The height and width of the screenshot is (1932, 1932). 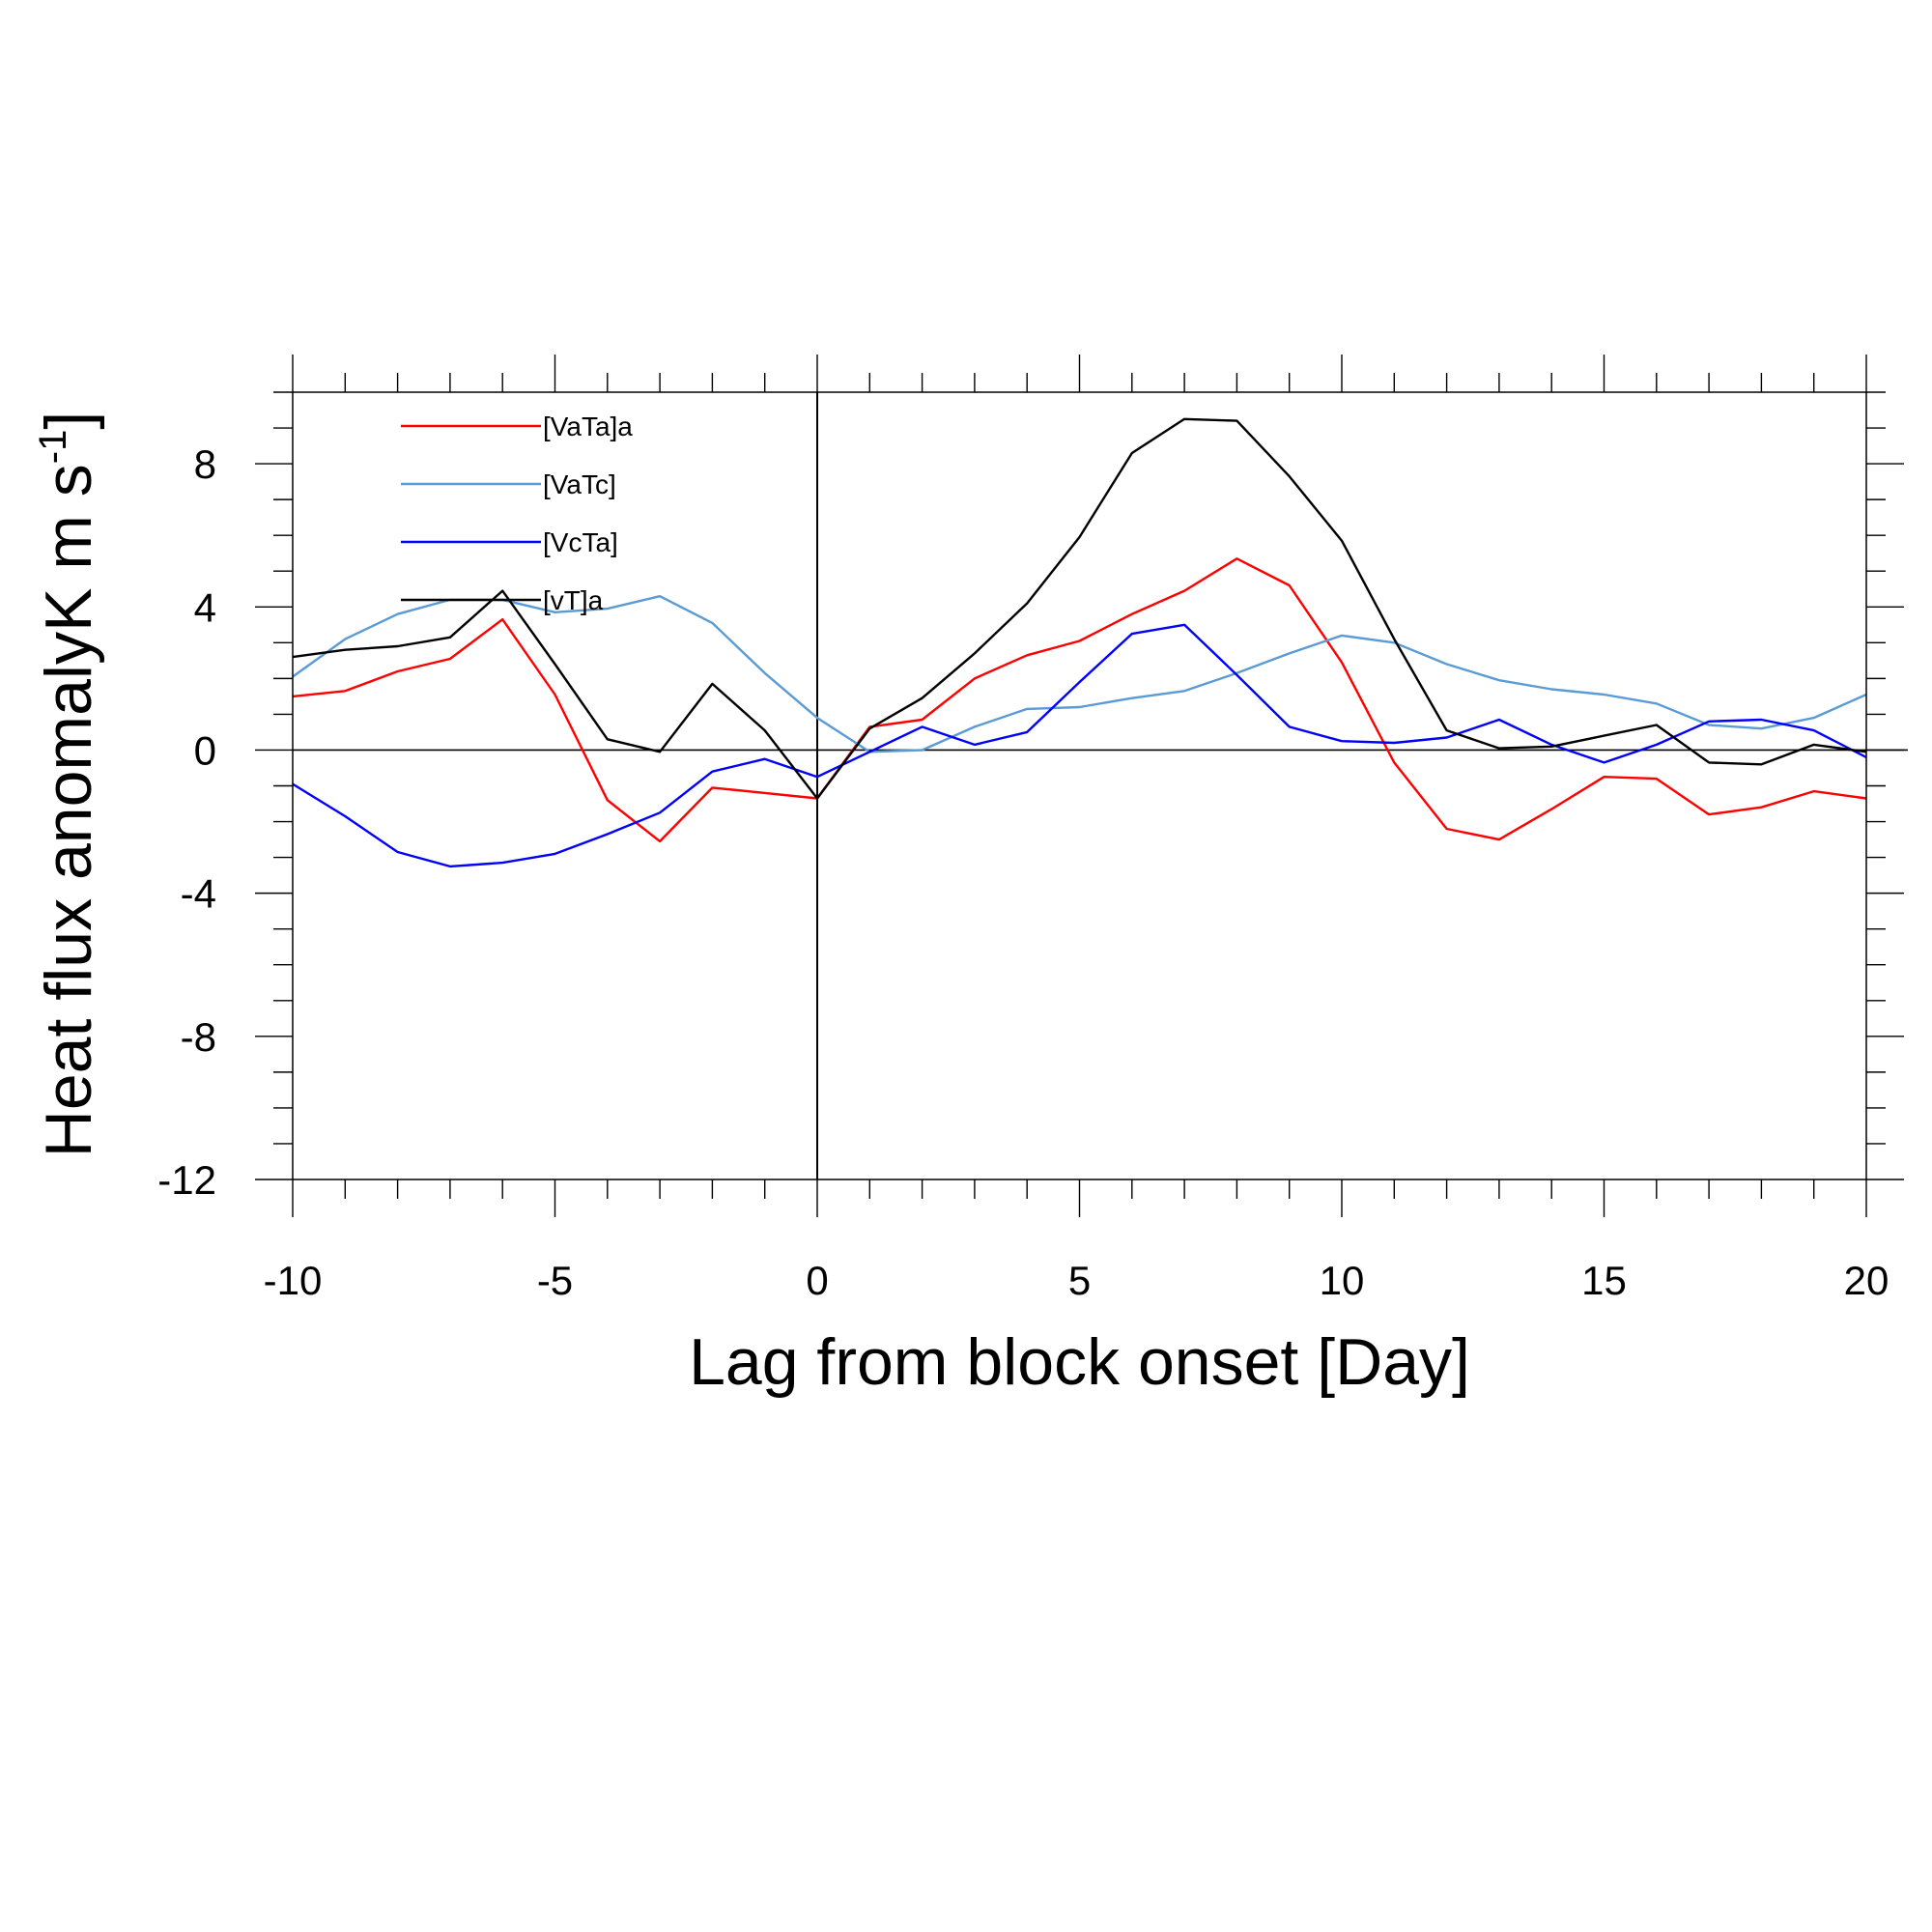 I want to click on legend-label: [VaTc], so click(x=579, y=484).